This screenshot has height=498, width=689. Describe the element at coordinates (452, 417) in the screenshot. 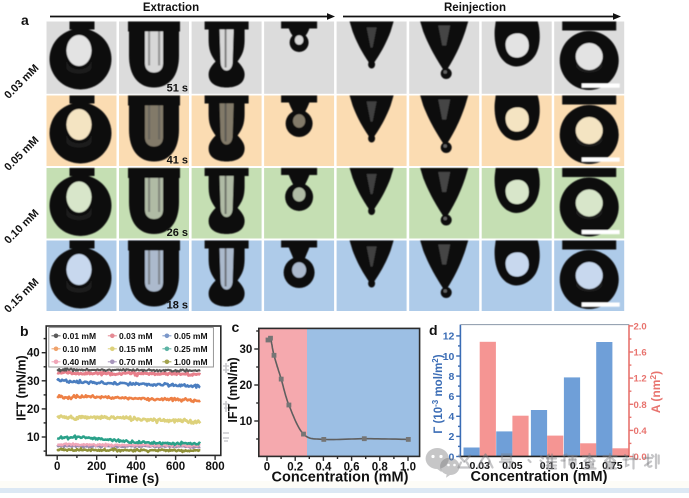

I see `svg-text: 4` at that location.